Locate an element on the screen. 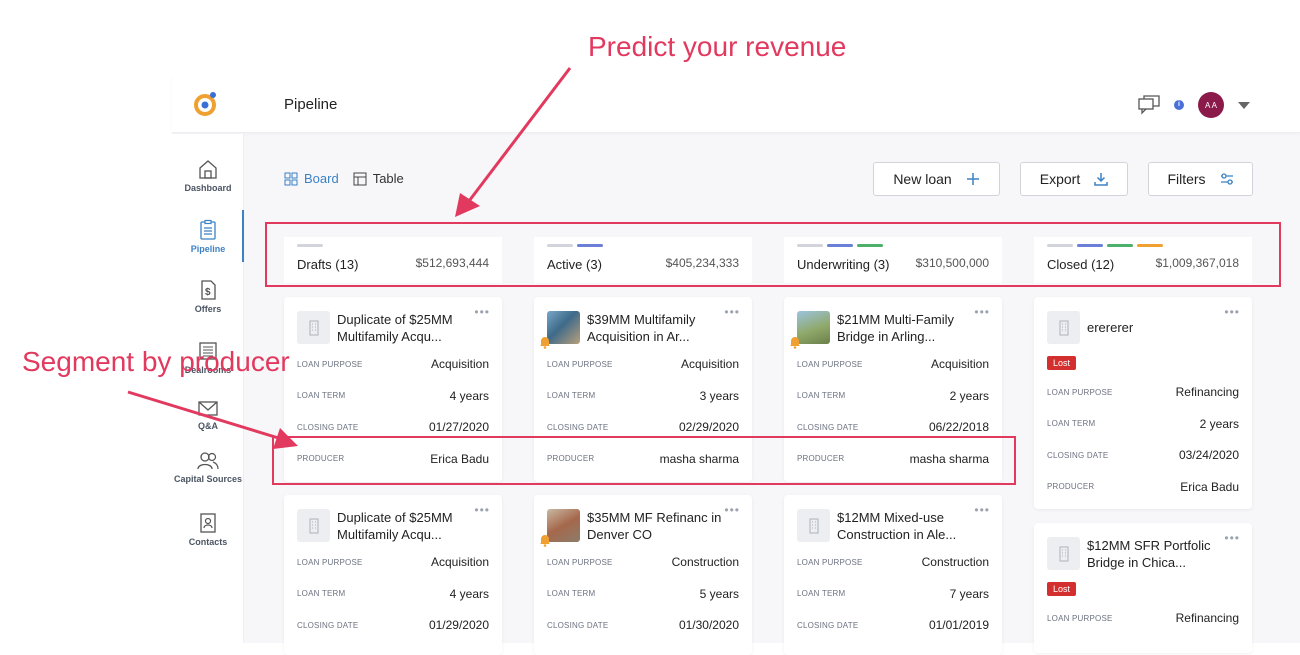 This screenshot has width=1300, height=655. sidebar-item-capital-sources: Capital Sources is located at coordinates (208, 467).